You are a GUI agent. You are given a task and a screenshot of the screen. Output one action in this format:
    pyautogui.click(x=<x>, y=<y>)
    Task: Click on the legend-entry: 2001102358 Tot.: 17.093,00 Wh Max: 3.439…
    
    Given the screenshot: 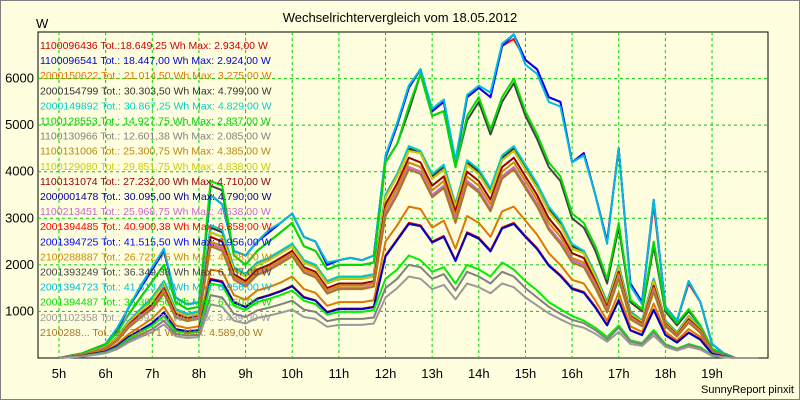 What is the action you would take?
    pyautogui.click(x=155, y=318)
    